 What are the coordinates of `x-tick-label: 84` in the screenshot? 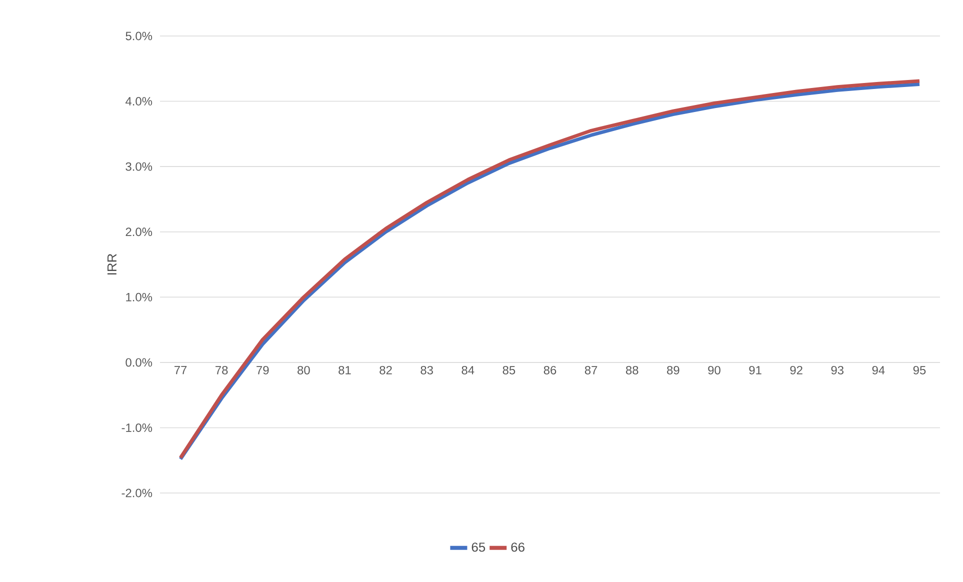 It's located at (468, 370).